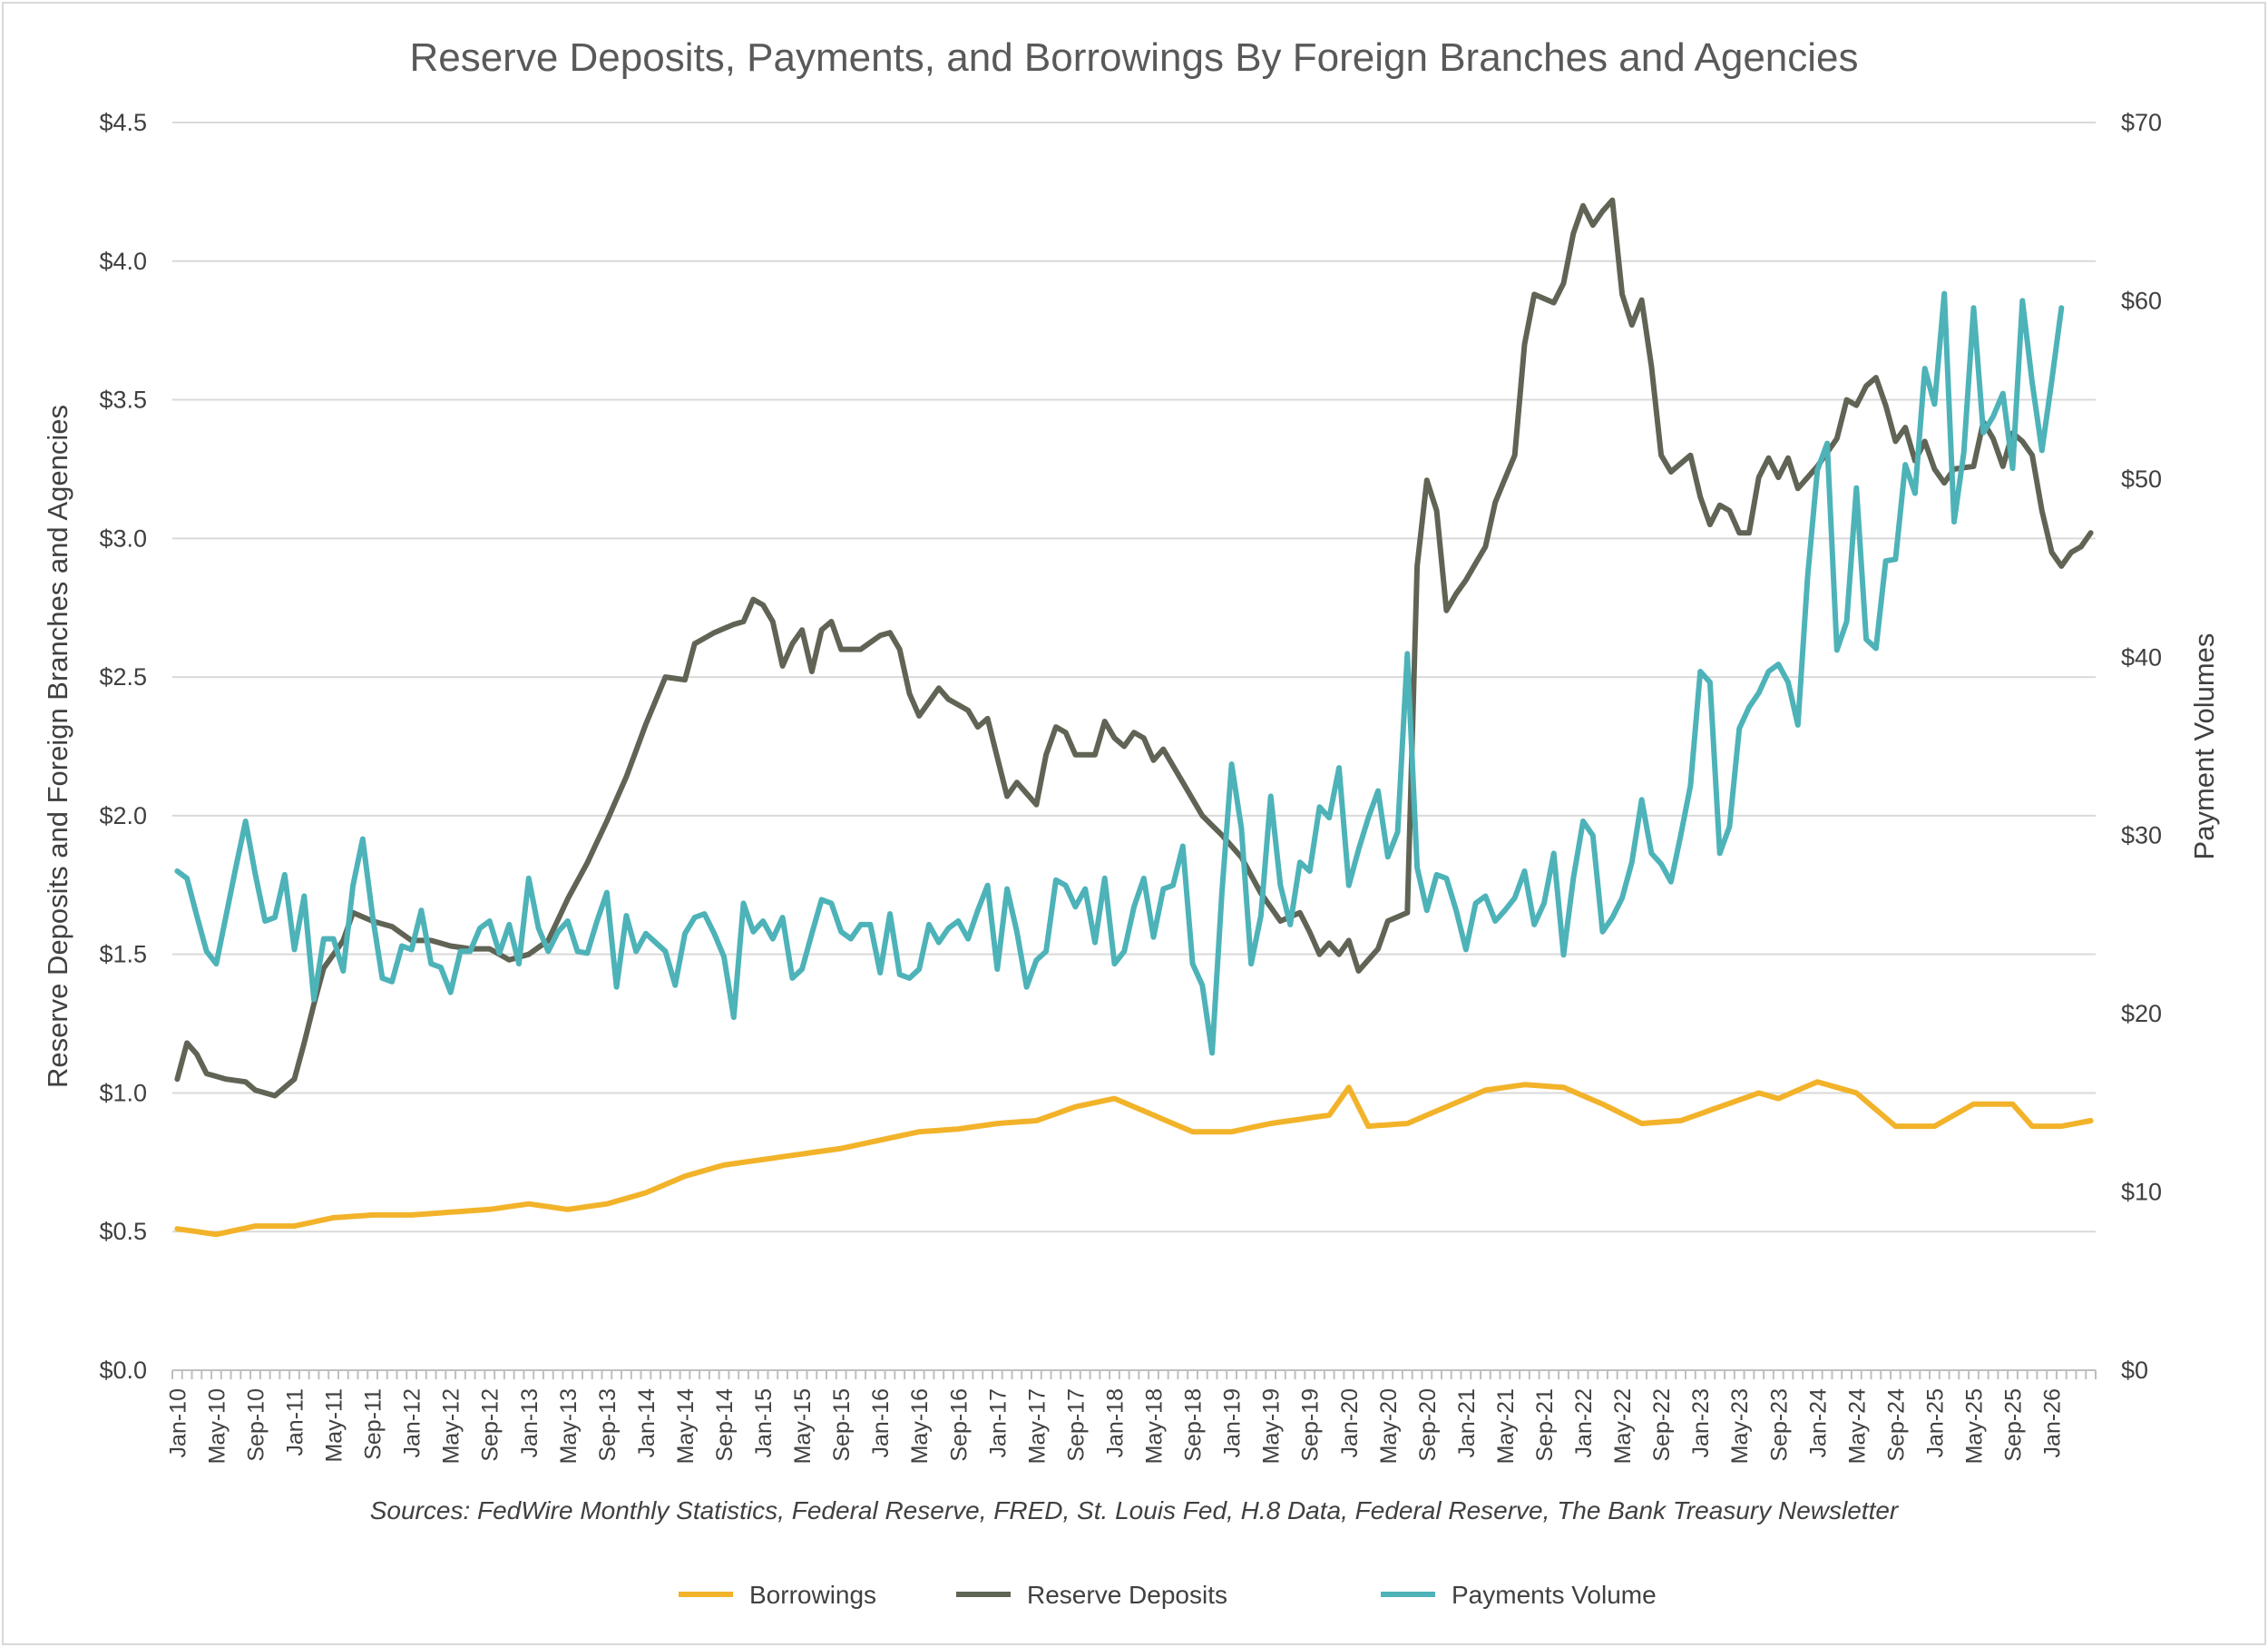 This screenshot has height=1647, width=2268. What do you see at coordinates (2142, 479) in the screenshot?
I see `y2-tick-label: $50` at bounding box center [2142, 479].